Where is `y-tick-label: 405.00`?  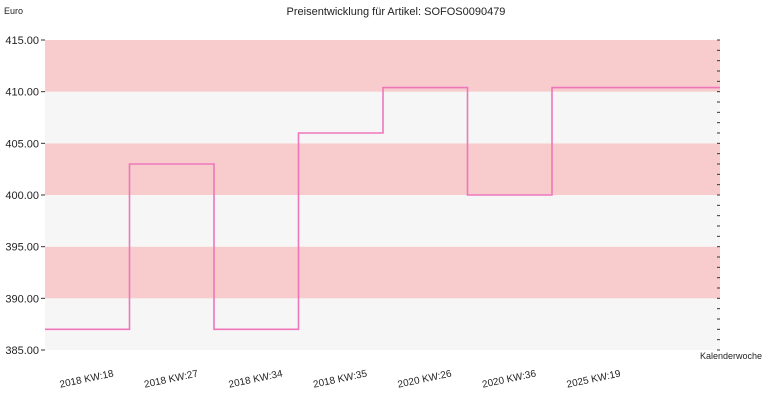 y-tick-label: 405.00 is located at coordinates (22, 144).